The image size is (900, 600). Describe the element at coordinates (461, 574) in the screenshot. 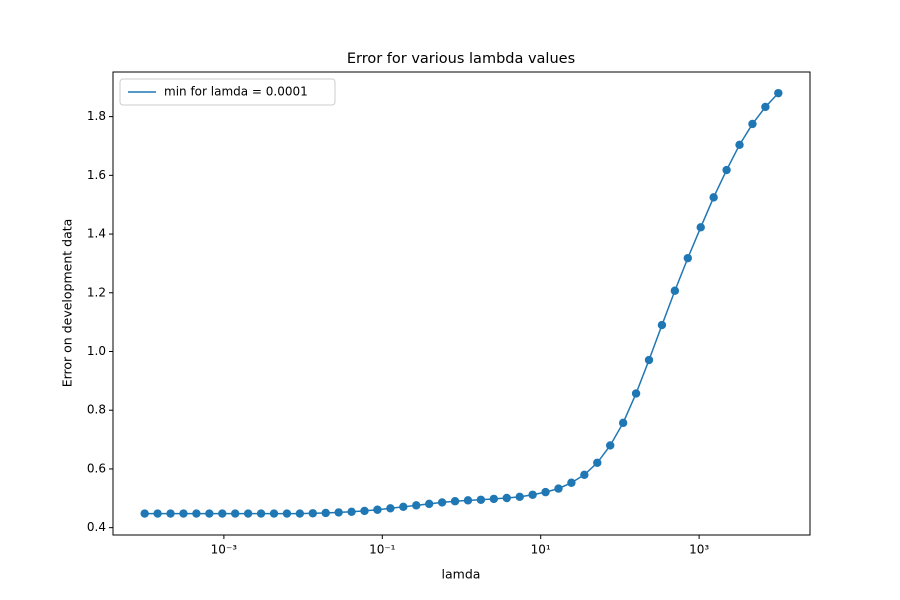

I see `x-axis-label: lamda` at that location.